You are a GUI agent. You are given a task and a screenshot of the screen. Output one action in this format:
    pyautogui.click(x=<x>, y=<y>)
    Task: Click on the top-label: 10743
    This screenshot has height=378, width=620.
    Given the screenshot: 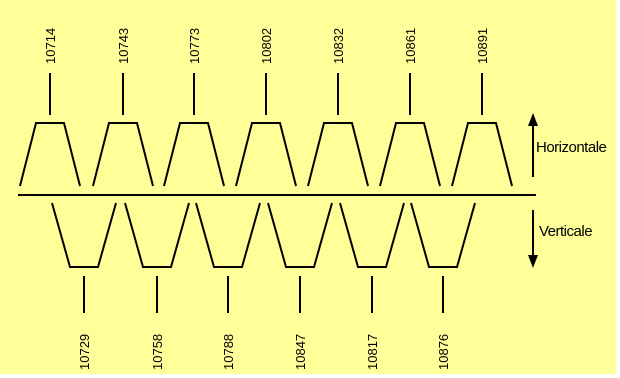 What is the action you would take?
    pyautogui.click(x=123, y=46)
    